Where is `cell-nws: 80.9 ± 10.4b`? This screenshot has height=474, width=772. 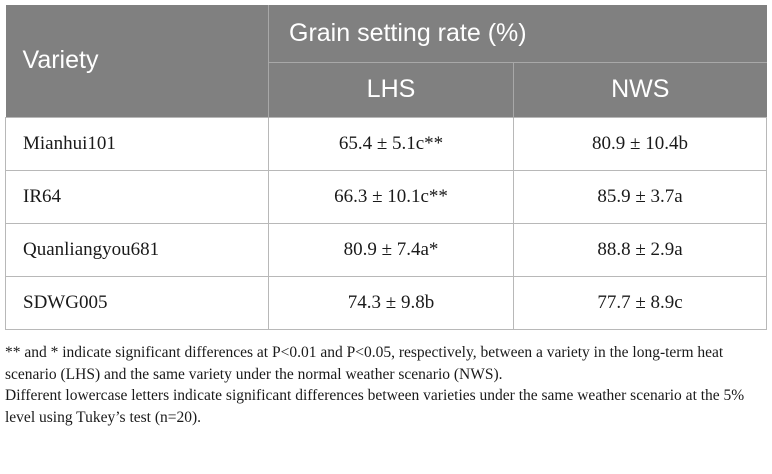 cell-nws: 80.9 ± 10.4b is located at coordinates (640, 143).